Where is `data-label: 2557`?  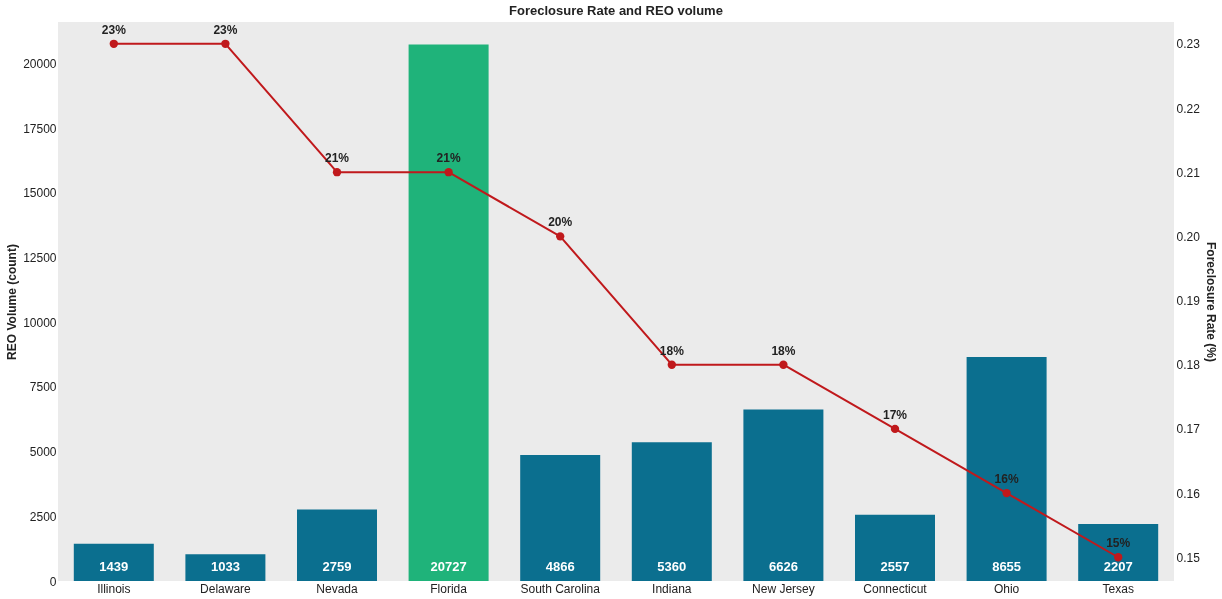
data-label: 2557 is located at coordinates (895, 566).